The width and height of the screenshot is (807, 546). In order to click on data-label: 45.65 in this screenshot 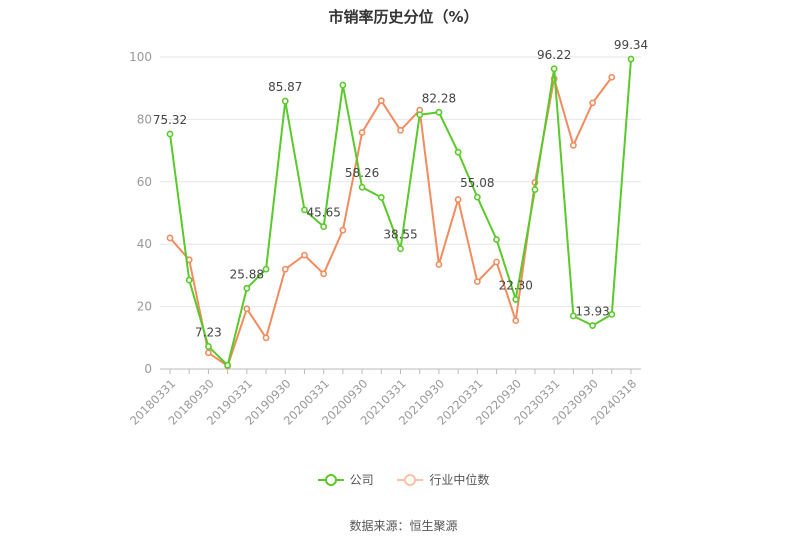, I will do `click(323, 213)`.